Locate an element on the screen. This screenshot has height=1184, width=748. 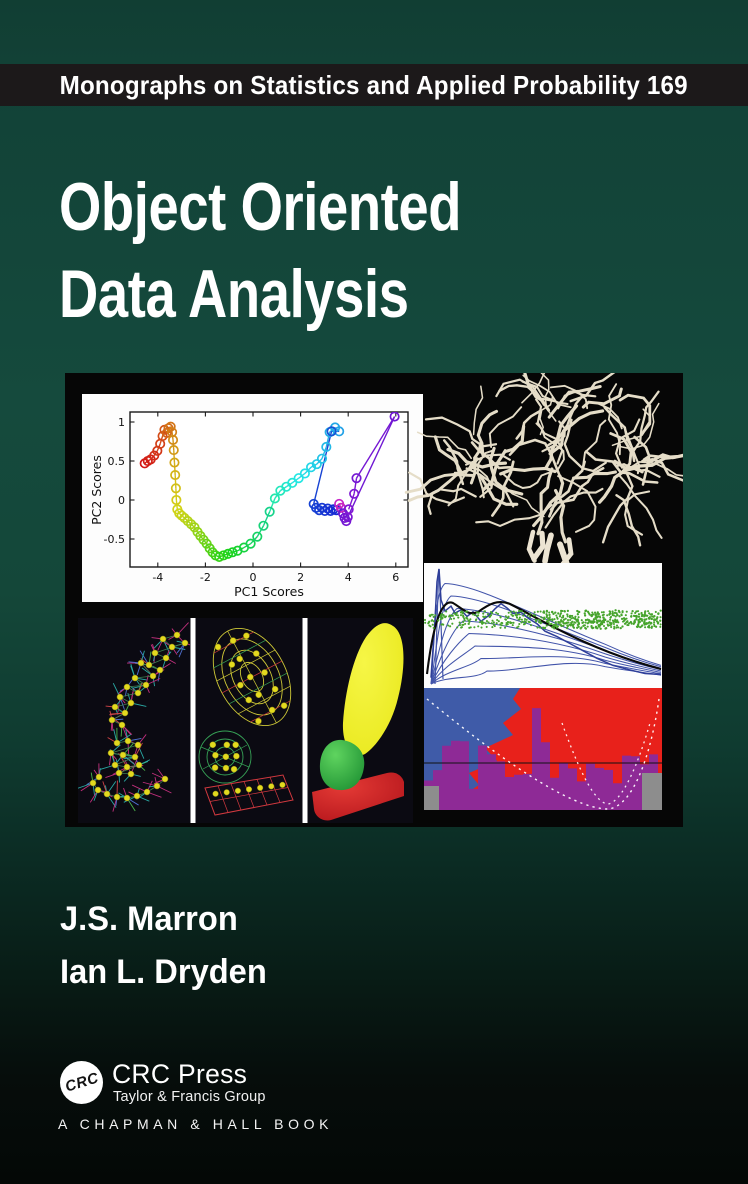
brain-artery-figure is located at coordinates (543, 473).